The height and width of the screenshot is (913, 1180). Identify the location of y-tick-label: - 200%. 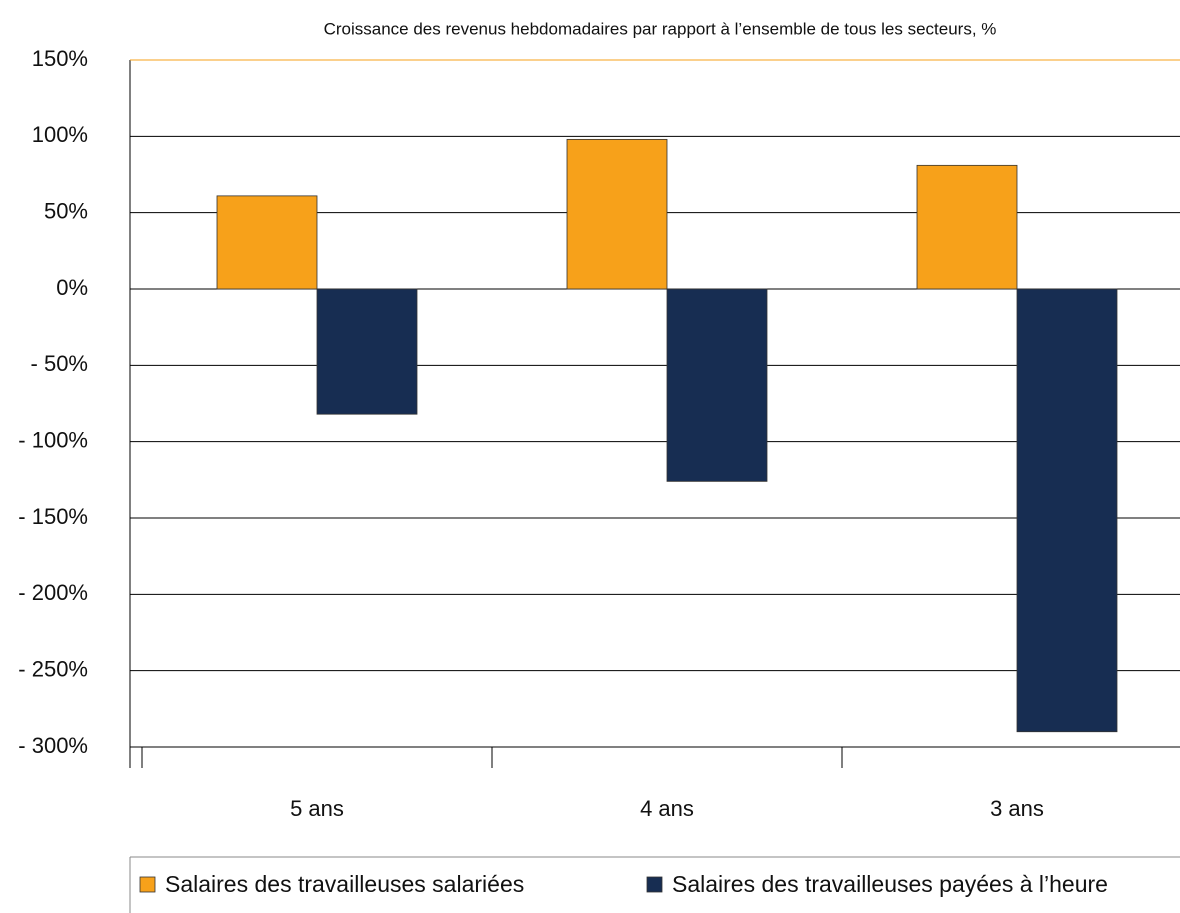
(53, 592).